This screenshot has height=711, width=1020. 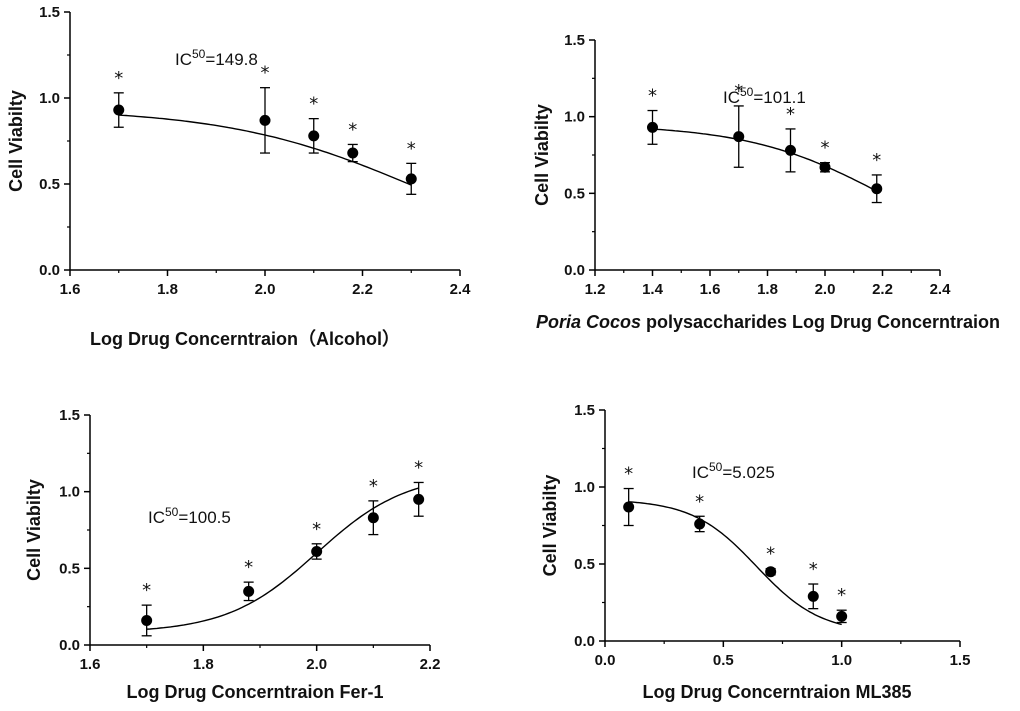 What do you see at coordinates (723, 660) in the screenshot?
I see `x-tick-label: 0.5` at bounding box center [723, 660].